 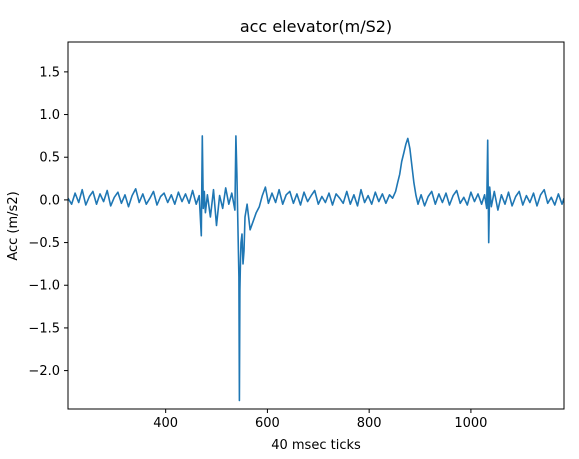 What do you see at coordinates (49, 115) in the screenshot?
I see `y-tick-label: 1.0` at bounding box center [49, 115].